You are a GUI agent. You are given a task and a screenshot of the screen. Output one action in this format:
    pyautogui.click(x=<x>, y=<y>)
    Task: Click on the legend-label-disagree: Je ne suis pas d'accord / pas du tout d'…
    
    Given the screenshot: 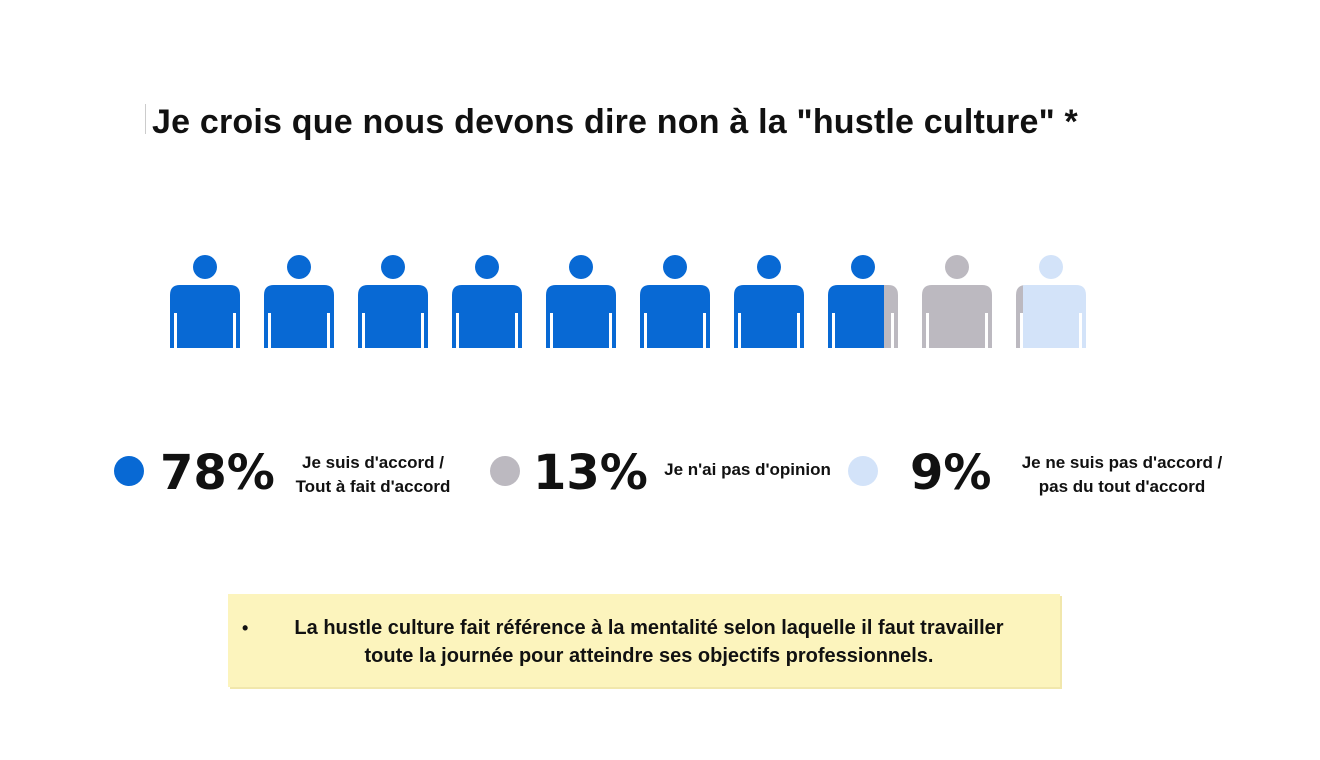 What is the action you would take?
    pyautogui.click(x=1122, y=475)
    